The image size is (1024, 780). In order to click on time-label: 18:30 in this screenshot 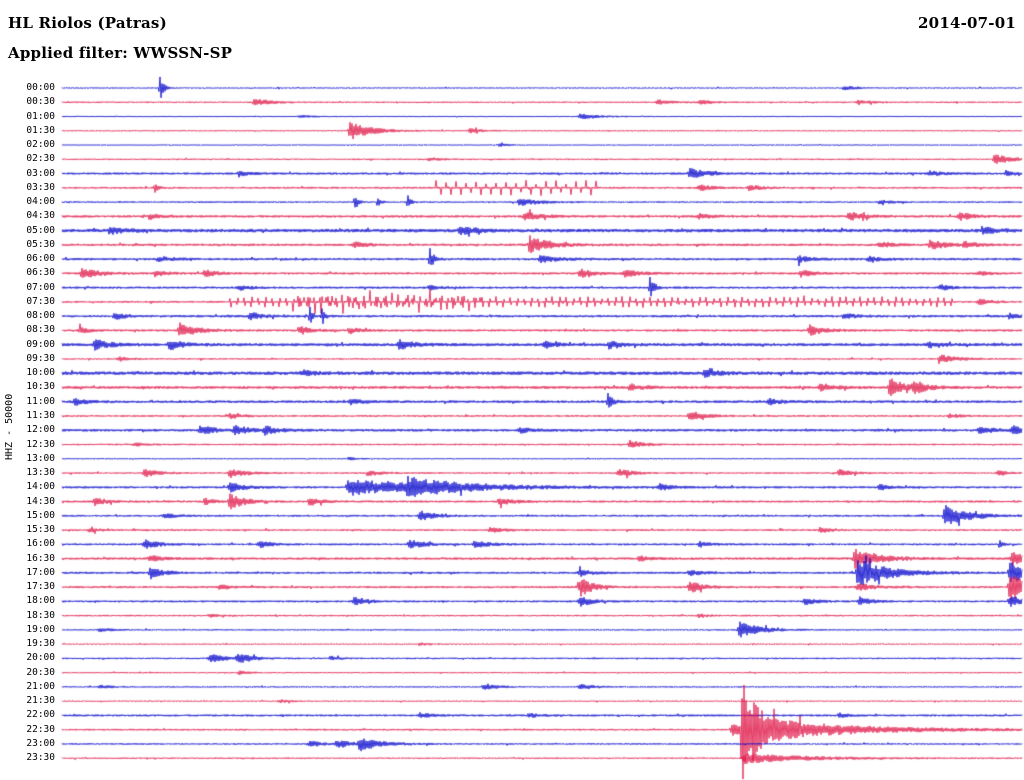, I will do `click(40, 615)`.